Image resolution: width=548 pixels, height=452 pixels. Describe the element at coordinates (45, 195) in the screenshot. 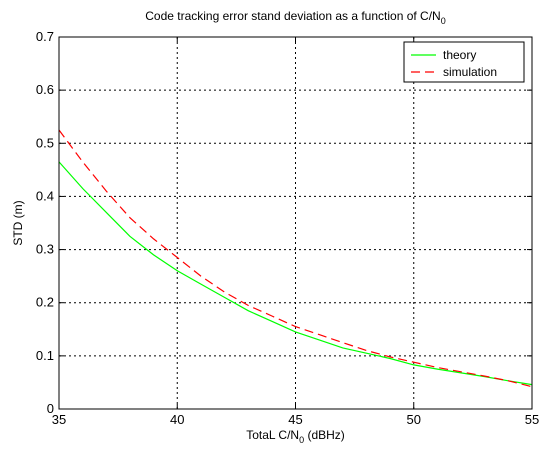

I see `y-tick-label: 0.4` at that location.